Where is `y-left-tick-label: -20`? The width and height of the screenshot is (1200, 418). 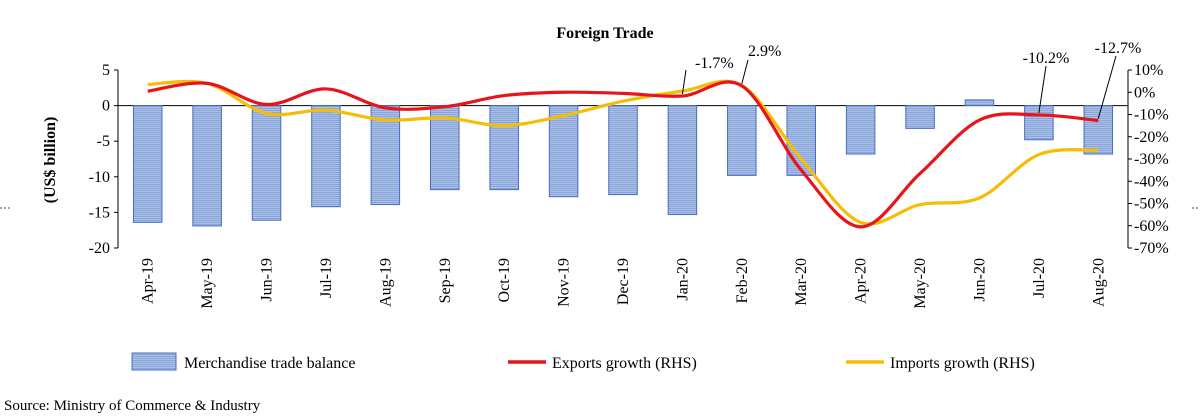
y-left-tick-label: -20 is located at coordinates (99, 248).